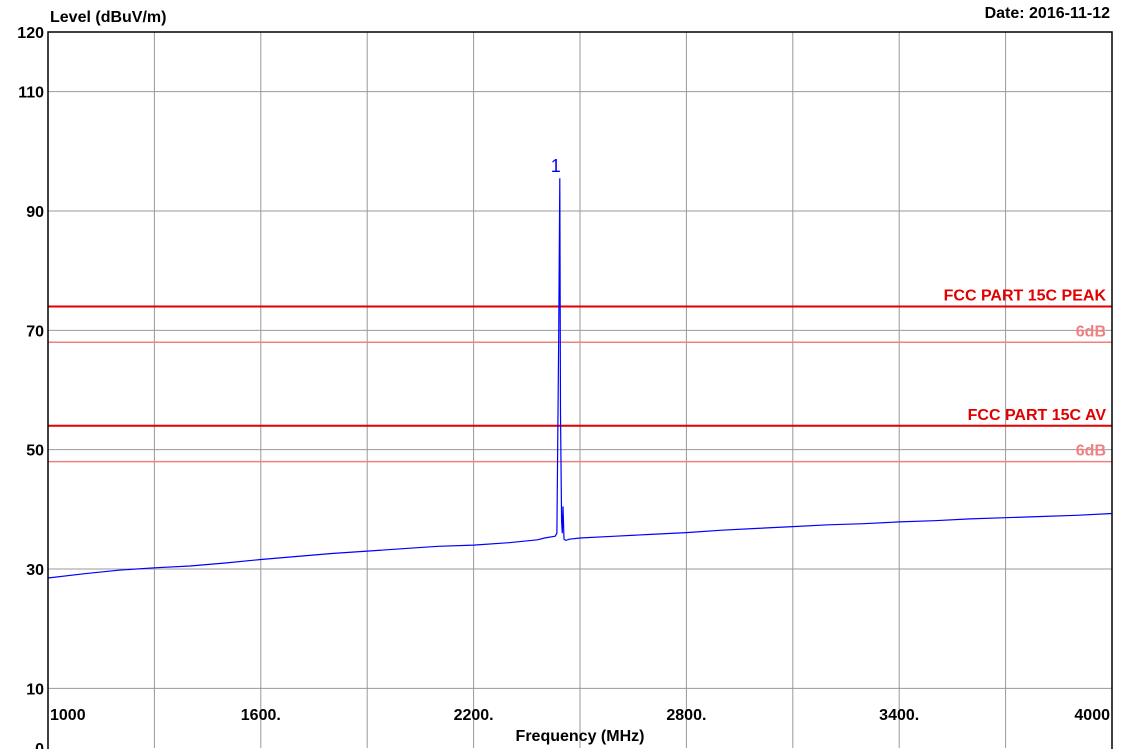 The image size is (1133, 749). I want to click on limit-line-labels: FCC PART 15C PEAK 6dB FCC PART 15C AV 6dB, so click(1025, 373).